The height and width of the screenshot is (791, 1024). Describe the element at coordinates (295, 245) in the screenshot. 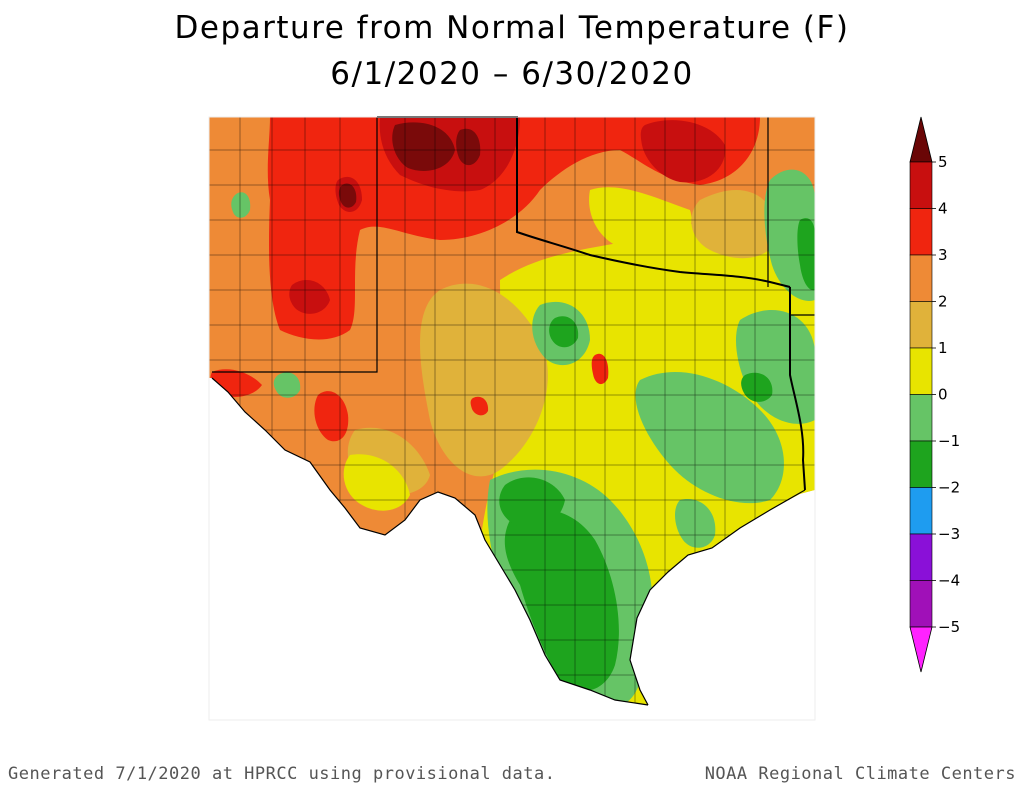

I see `nm-tx-border` at that location.